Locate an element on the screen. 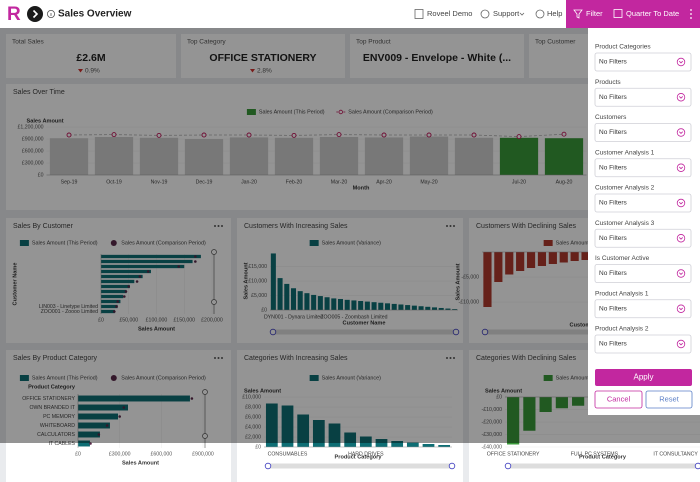  kpi-trend-down is located at coordinates (252, 71).